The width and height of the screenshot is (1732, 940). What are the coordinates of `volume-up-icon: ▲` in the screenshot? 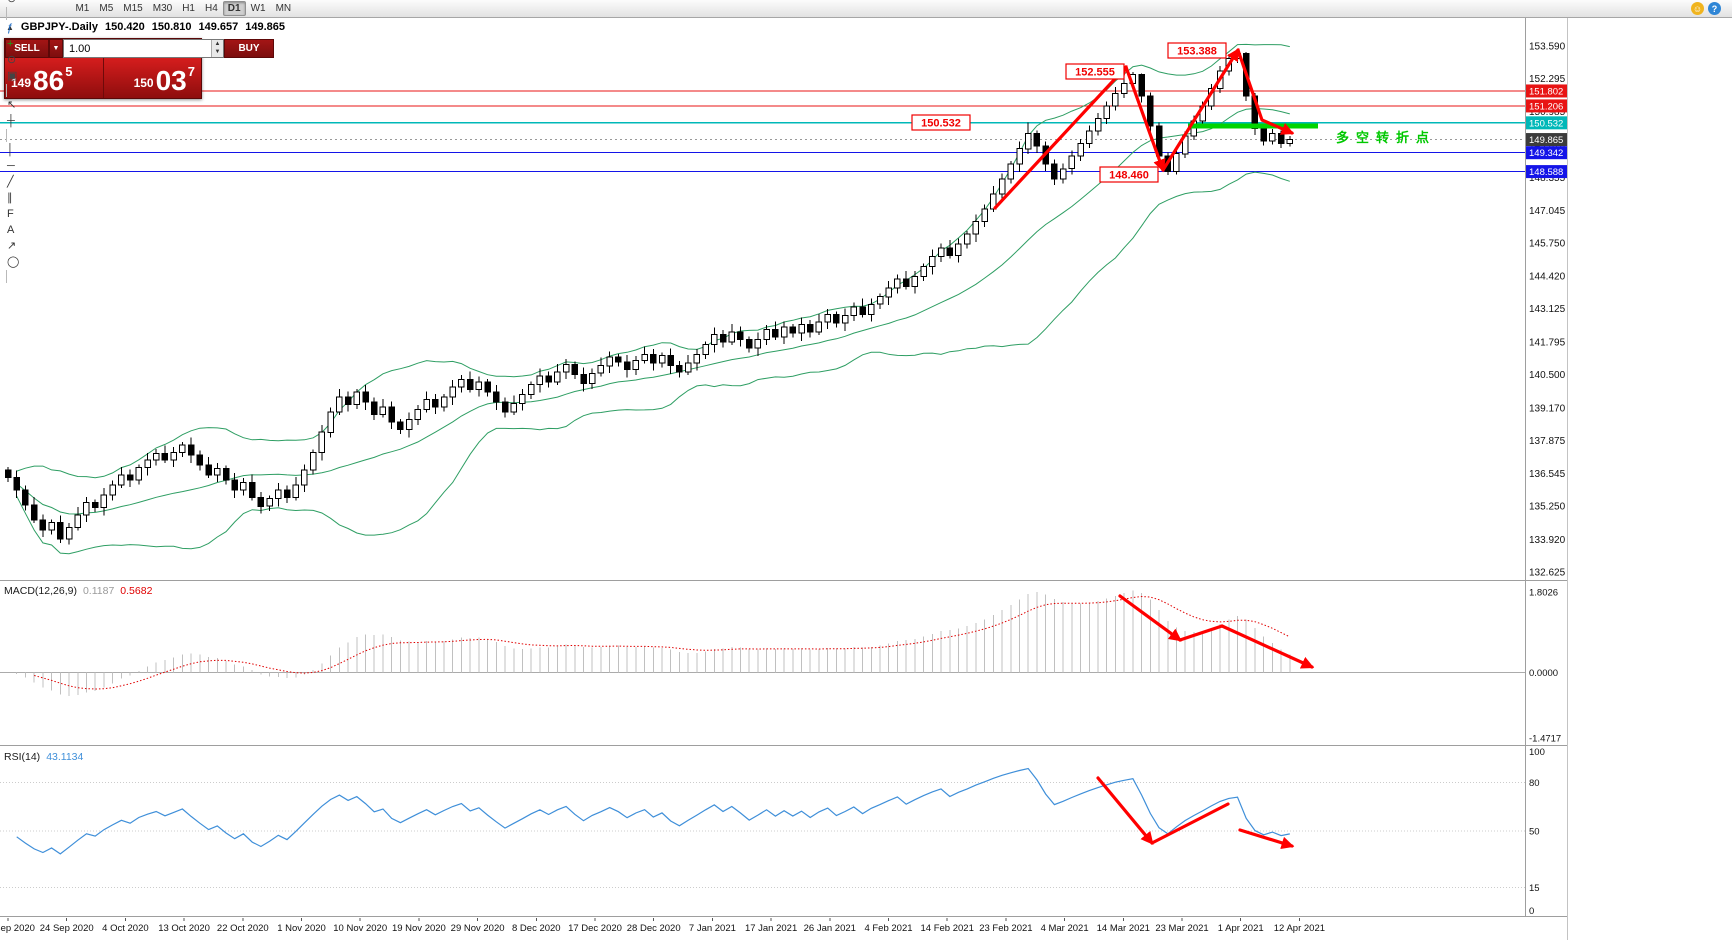 It's located at (217, 44).